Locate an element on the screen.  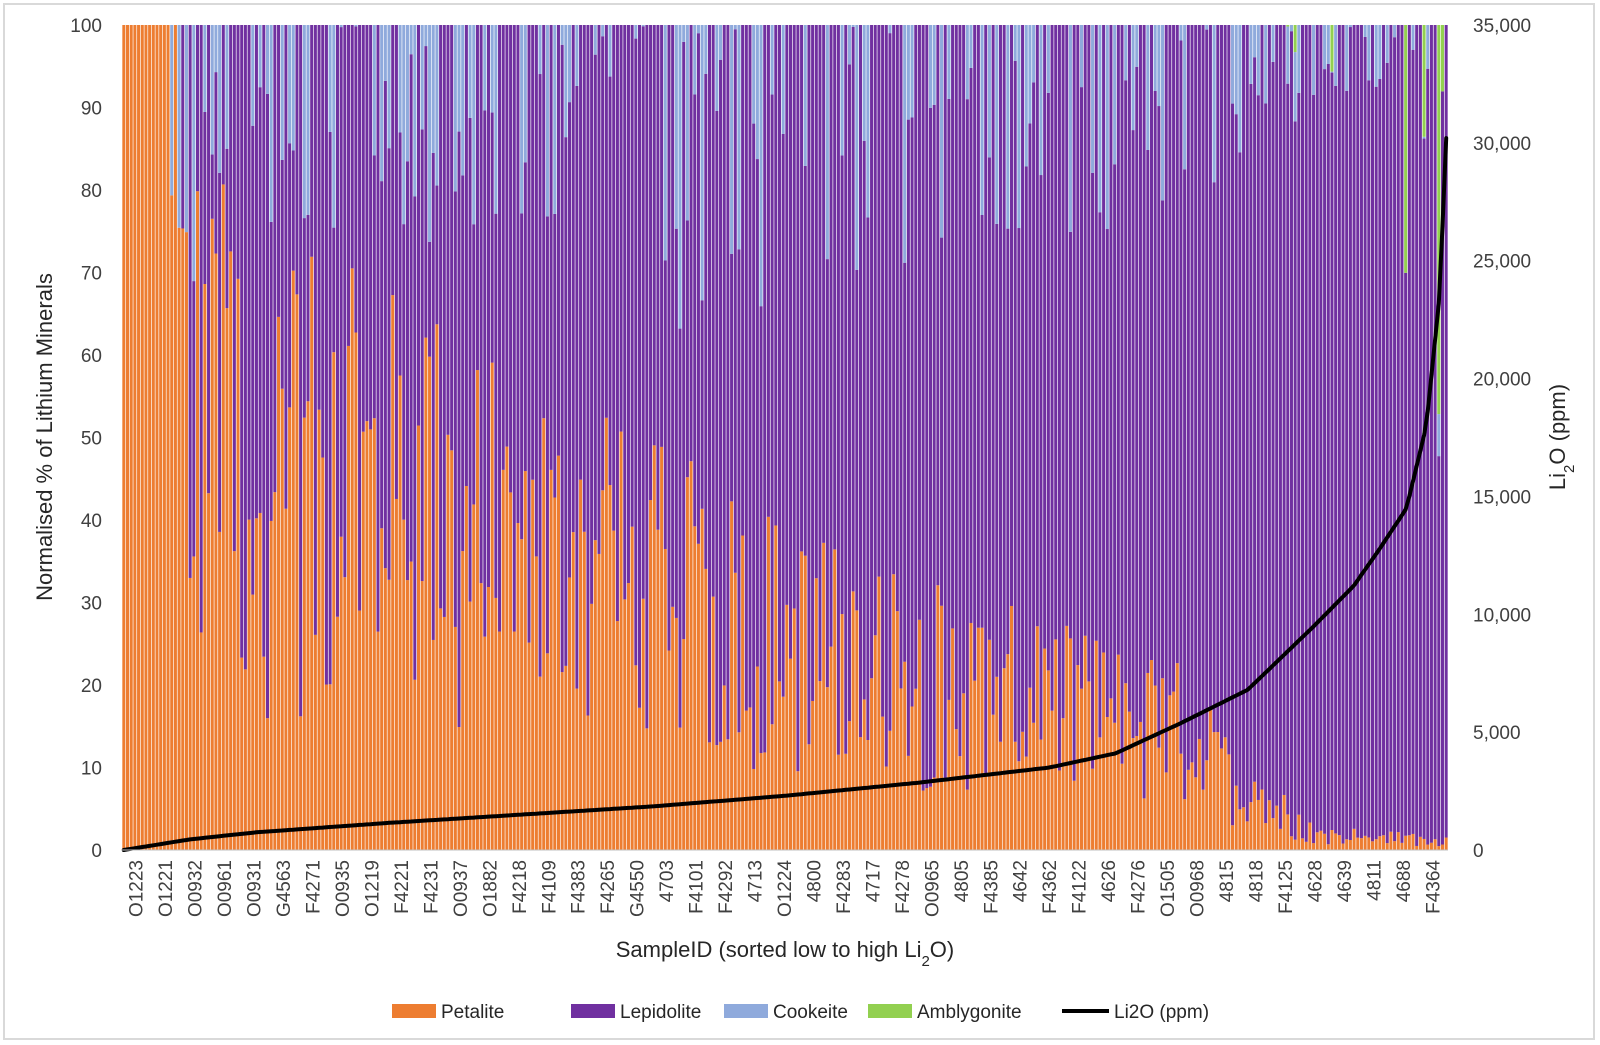
x-tick-label: F4271 is located at coordinates (314, 887).